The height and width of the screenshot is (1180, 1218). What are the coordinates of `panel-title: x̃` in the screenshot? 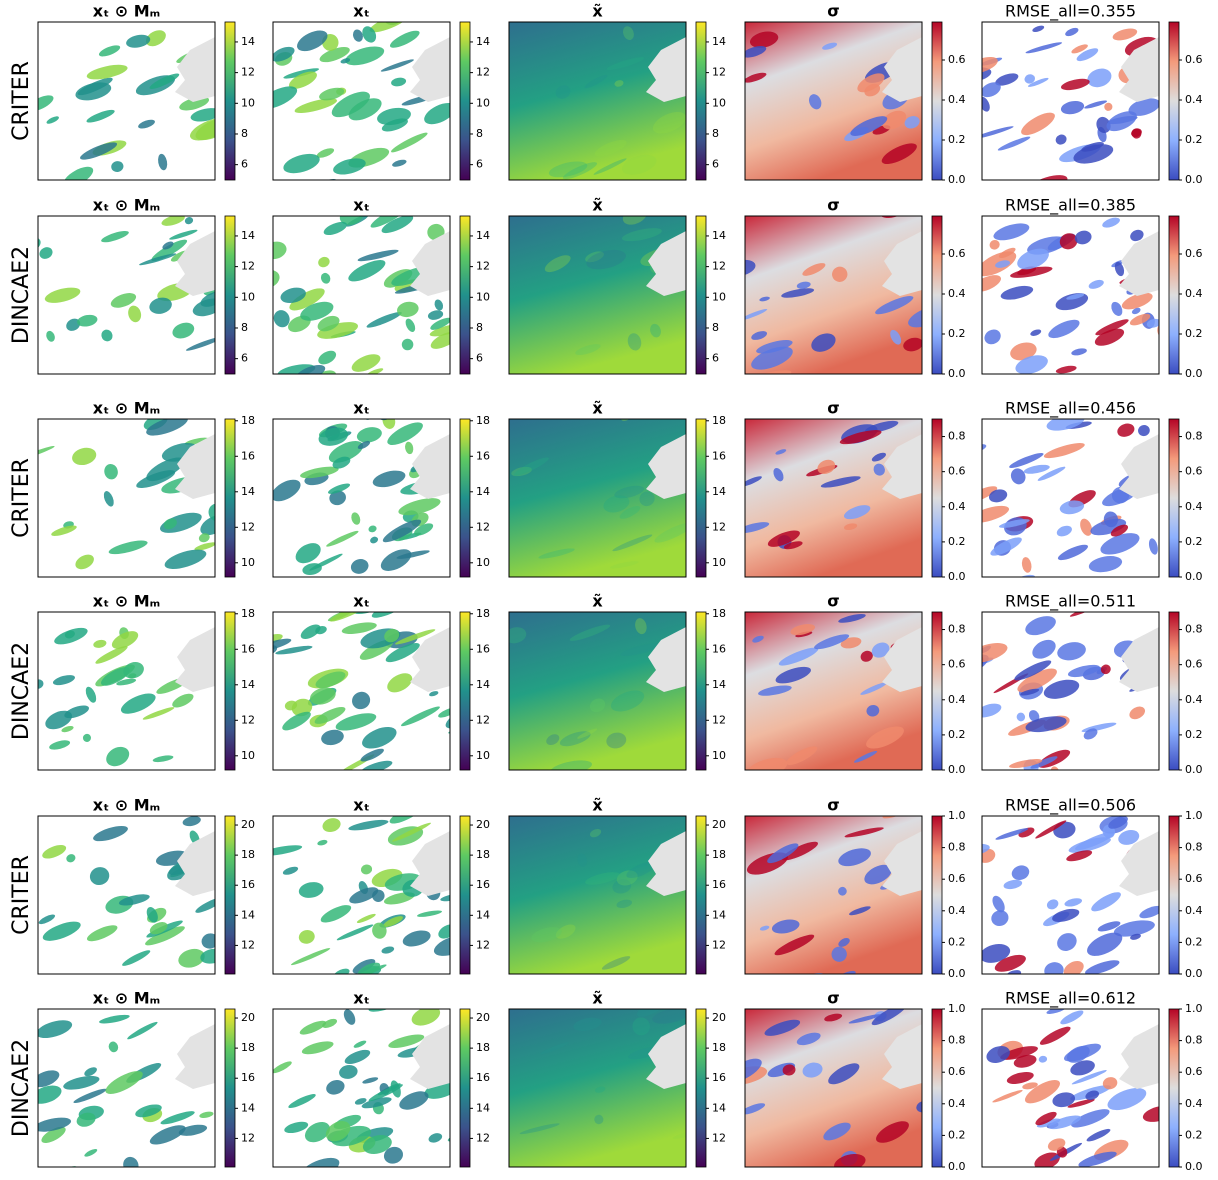 It's located at (597, 408).